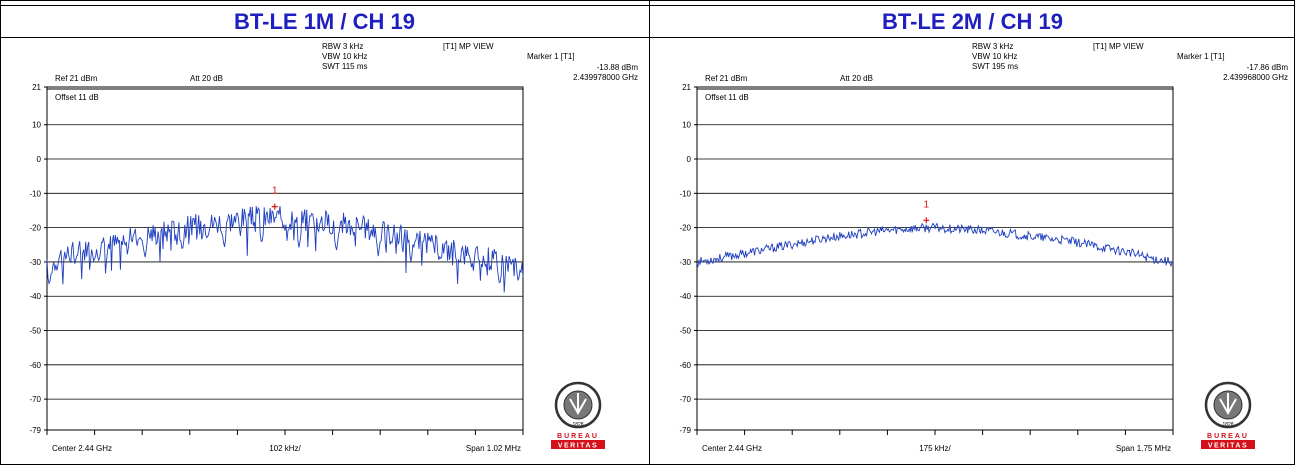 Image resolution: width=1295 pixels, height=465 pixels. Describe the element at coordinates (324, 21) in the screenshot. I see `panel-title-1m: BT-LE 1M / CH 19` at that location.